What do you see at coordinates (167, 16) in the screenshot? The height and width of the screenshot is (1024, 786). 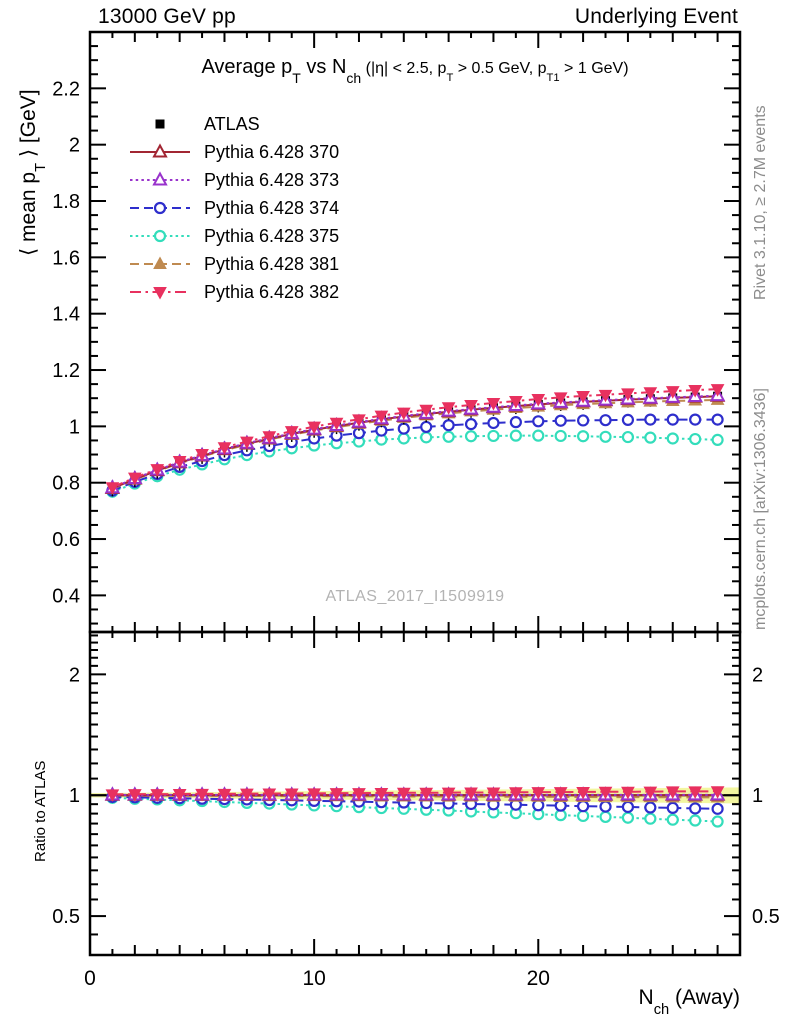 I see `header-beam-energy: 13000 GeV pp` at bounding box center [167, 16].